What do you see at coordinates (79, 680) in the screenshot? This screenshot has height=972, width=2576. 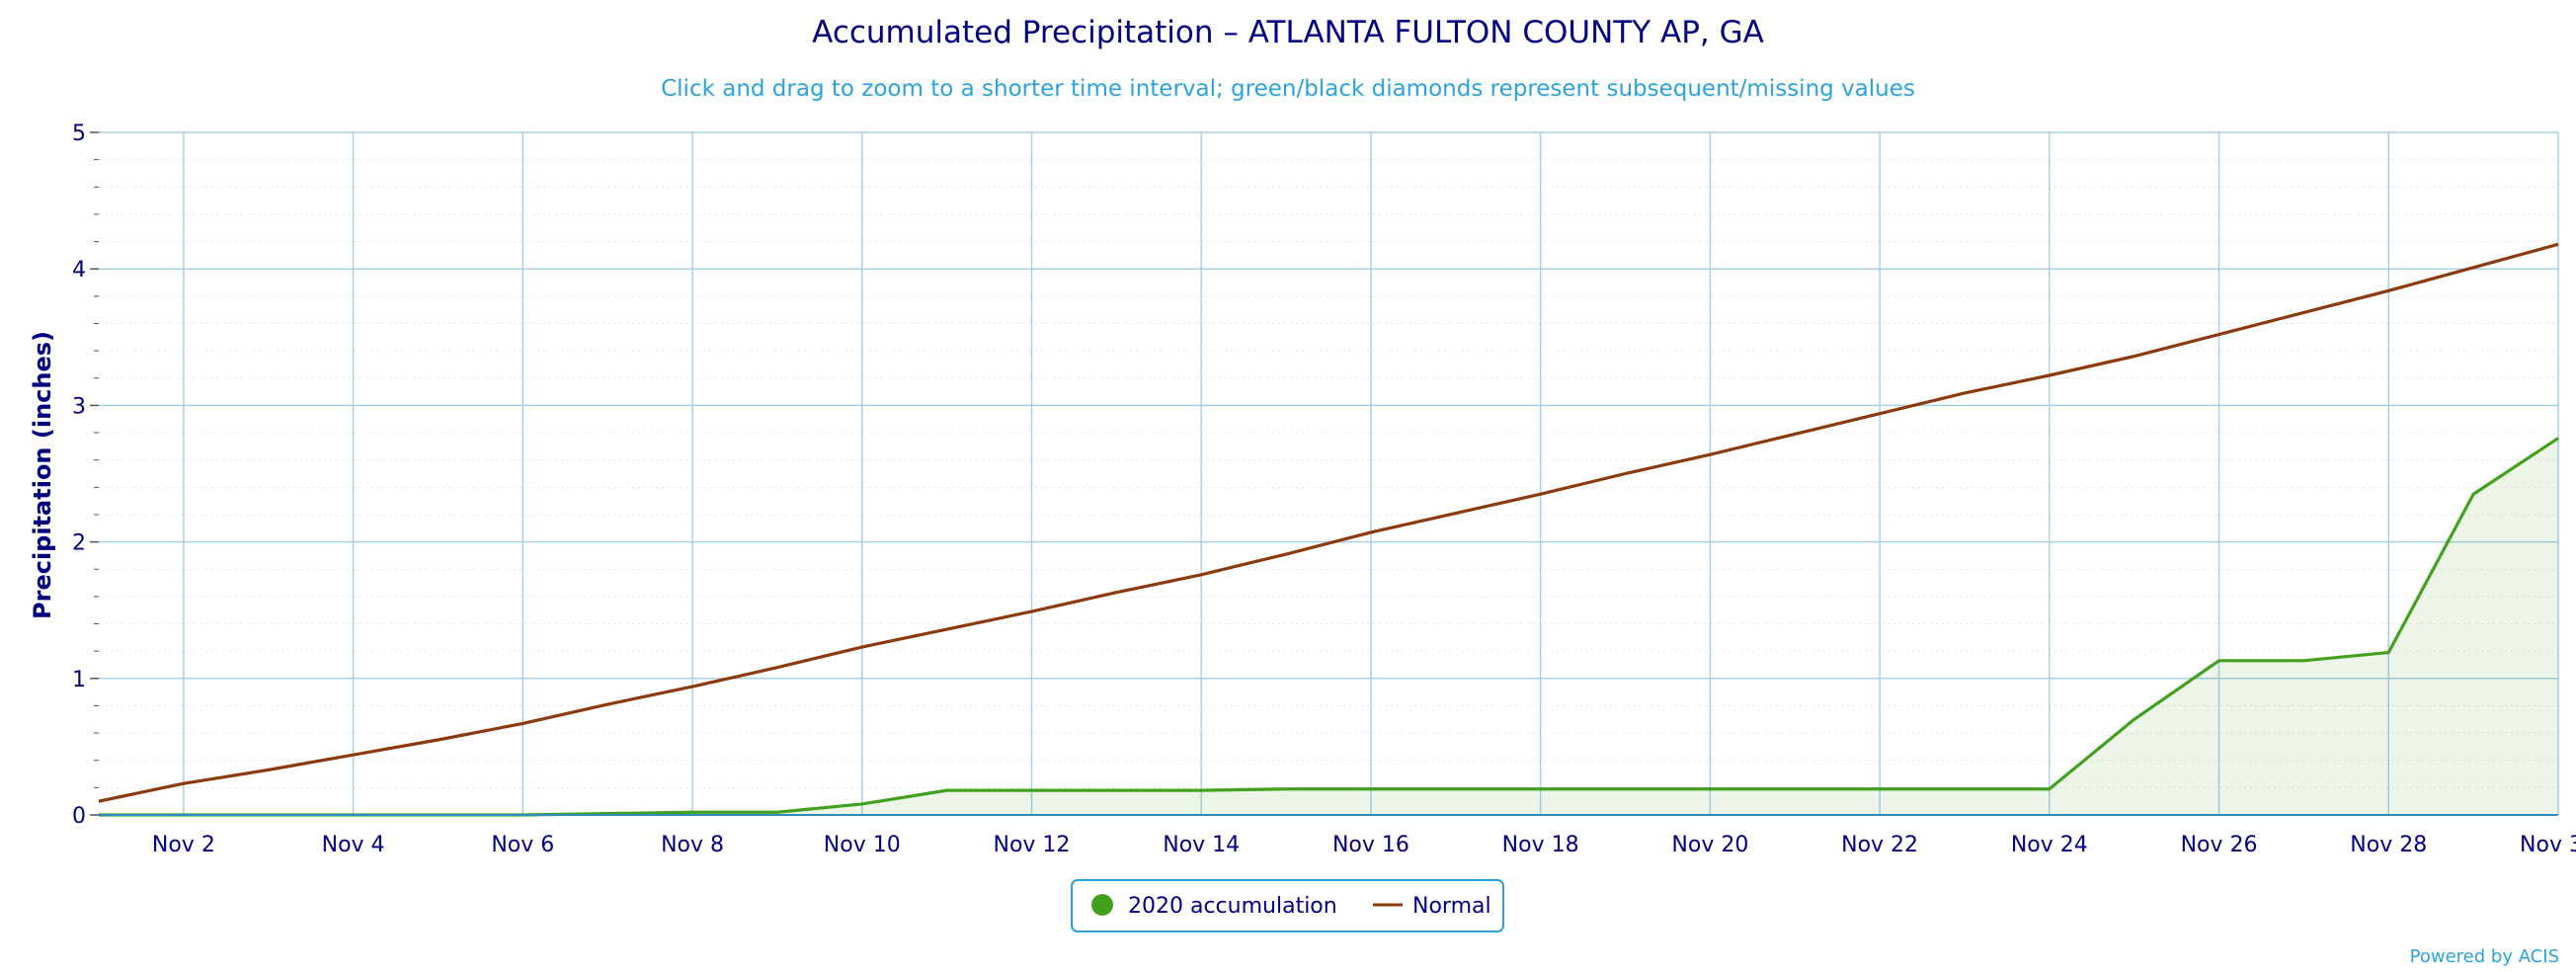 I see `y-tick-label: 1` at bounding box center [79, 680].